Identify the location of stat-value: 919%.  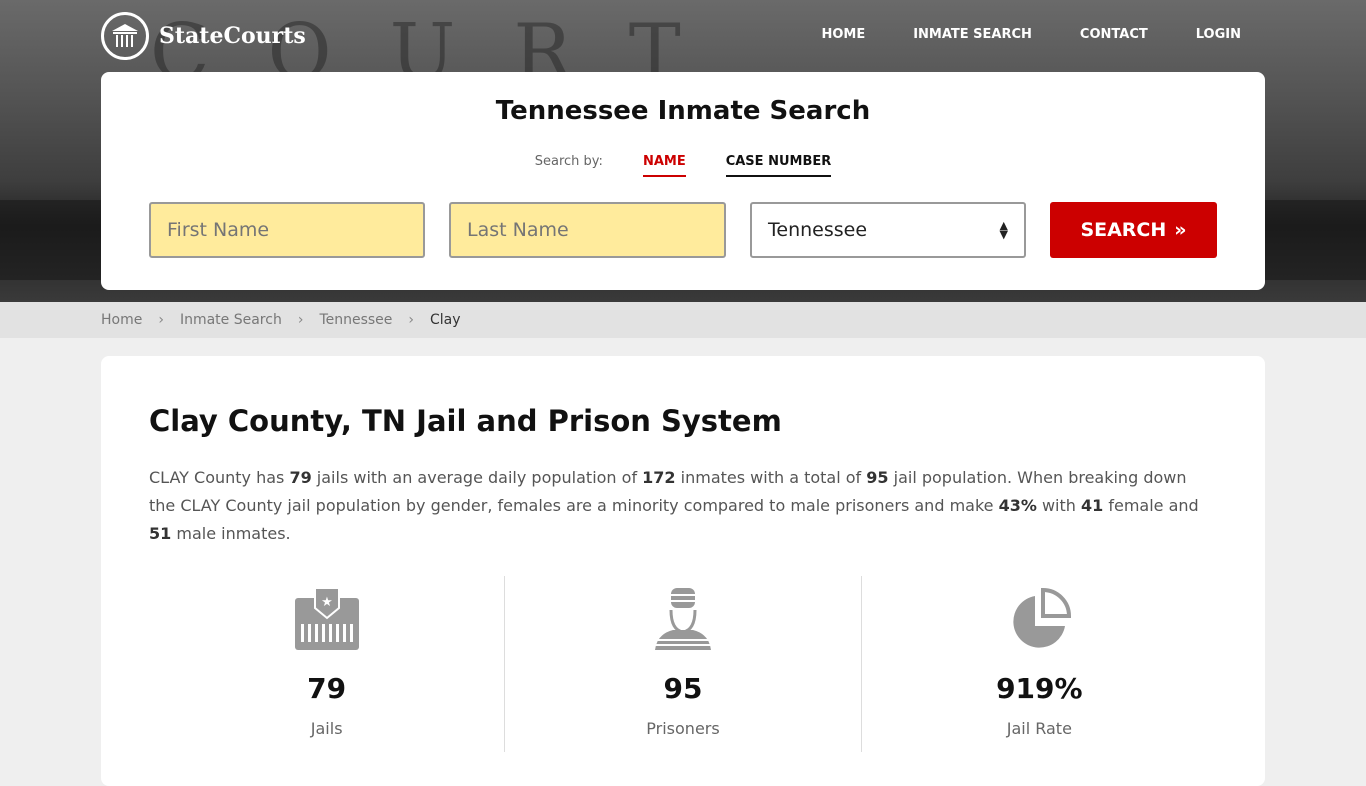
(1039, 688).